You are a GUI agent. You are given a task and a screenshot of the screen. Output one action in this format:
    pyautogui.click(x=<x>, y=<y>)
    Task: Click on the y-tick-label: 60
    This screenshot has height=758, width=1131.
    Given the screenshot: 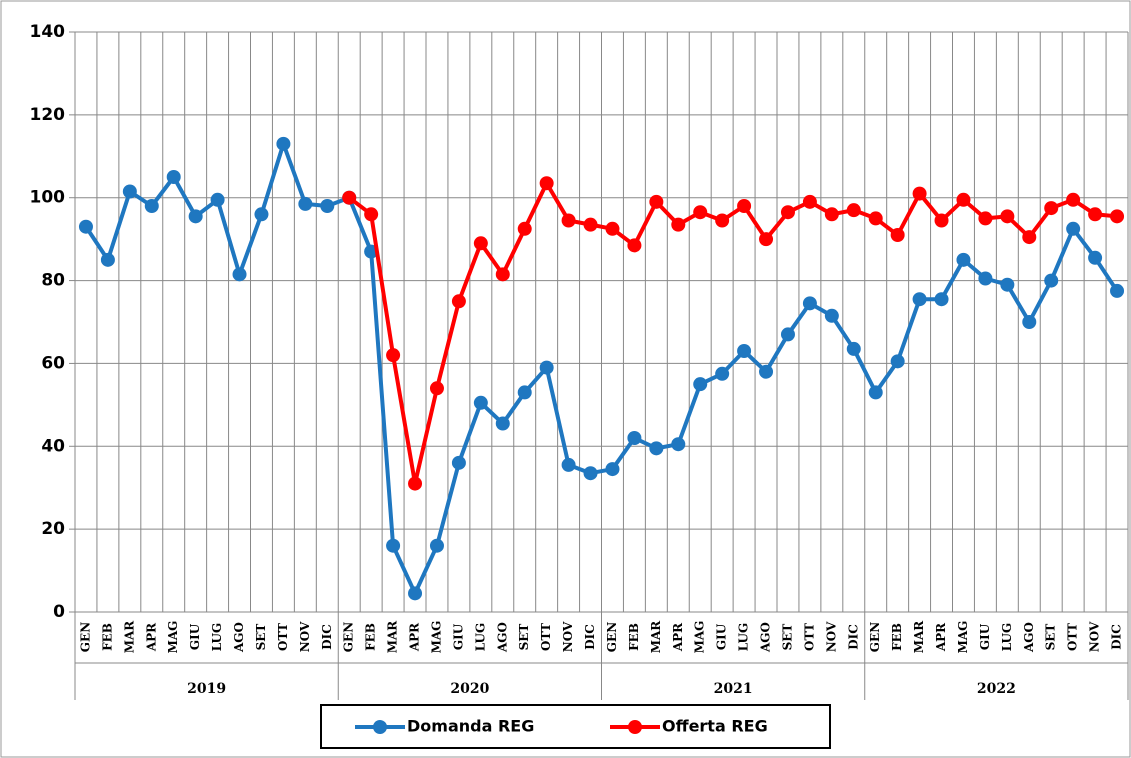 What is the action you would take?
    pyautogui.click(x=53, y=363)
    